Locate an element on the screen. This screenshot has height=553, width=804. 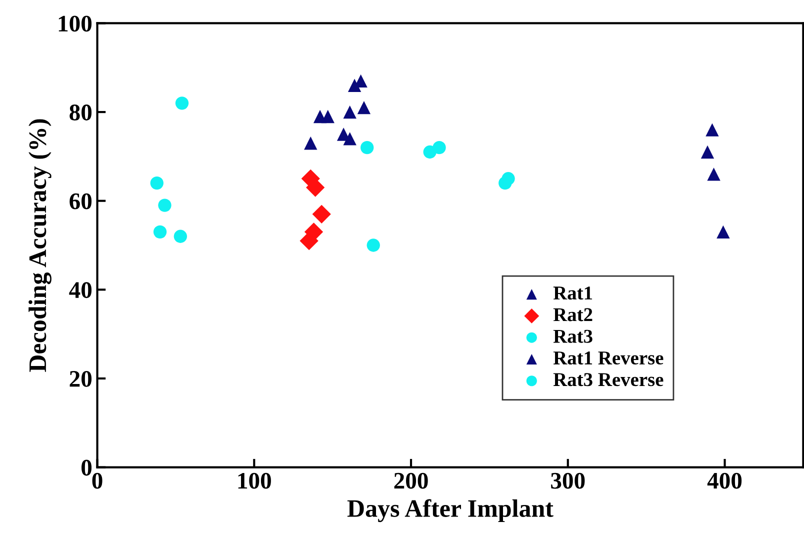
legend-label: Rat1 is located at coordinates (572, 293).